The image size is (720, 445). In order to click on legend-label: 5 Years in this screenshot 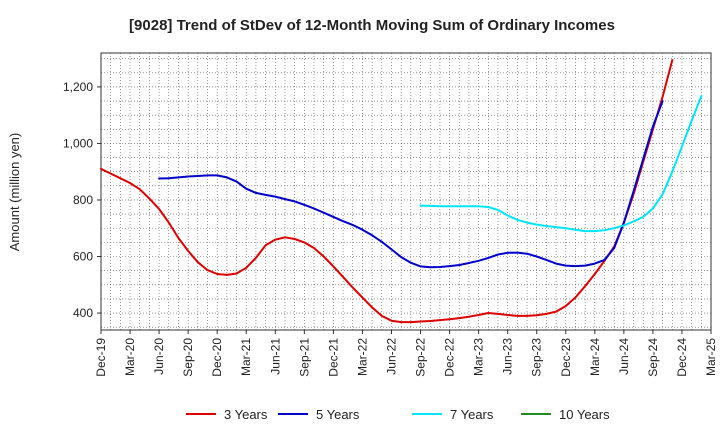, I will do `click(338, 414)`.